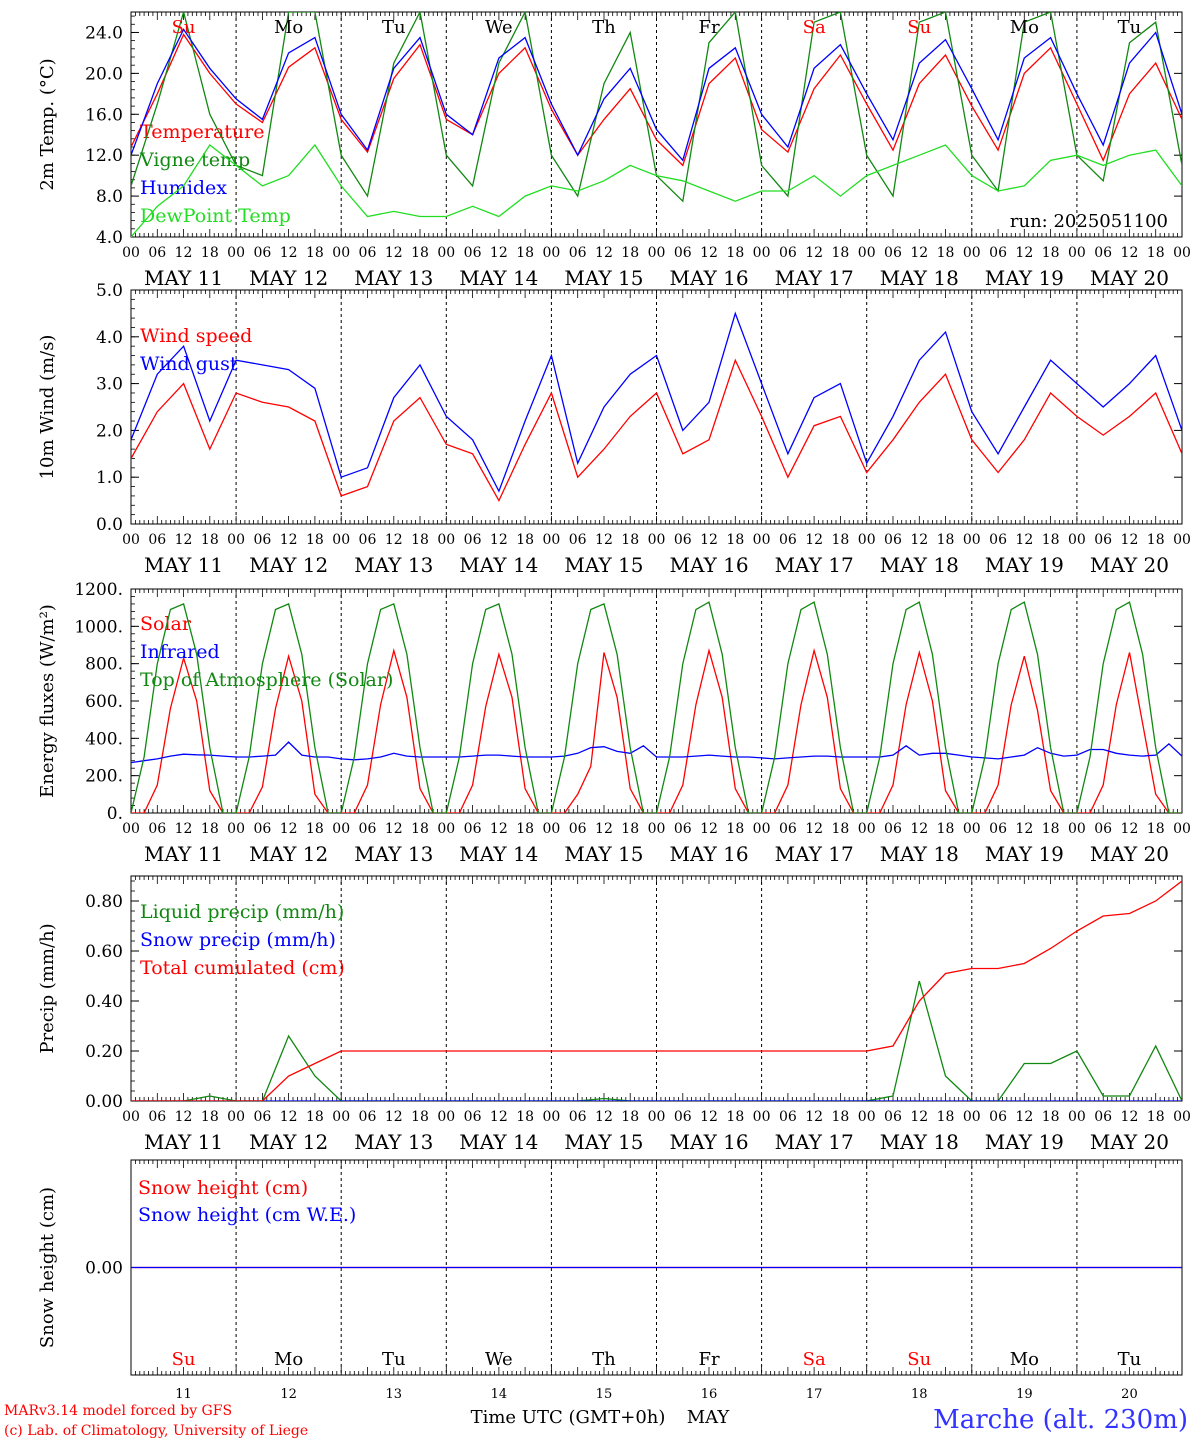 Image resolution: width=1194 pixels, height=1440 pixels. I want to click on y-tick-label: 3.0, so click(109, 385).